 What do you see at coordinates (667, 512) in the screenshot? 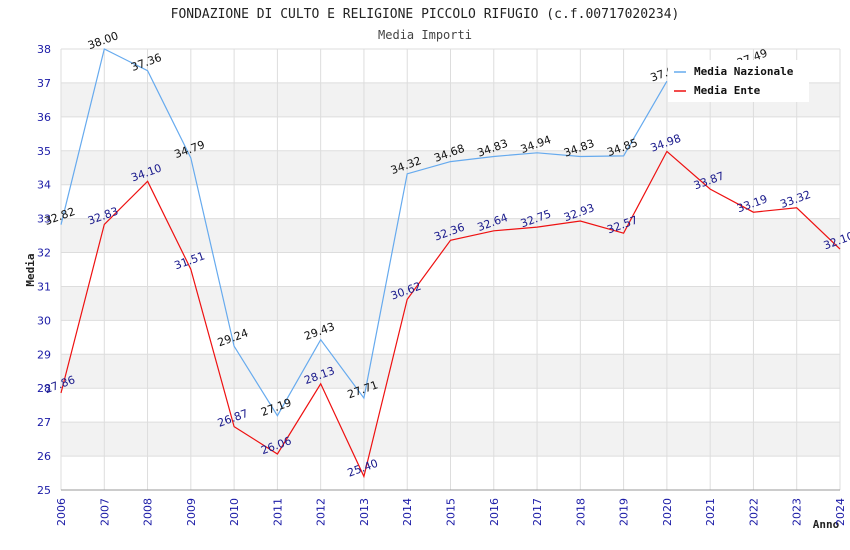
I see `x-tick-label: 2020` at bounding box center [667, 512].